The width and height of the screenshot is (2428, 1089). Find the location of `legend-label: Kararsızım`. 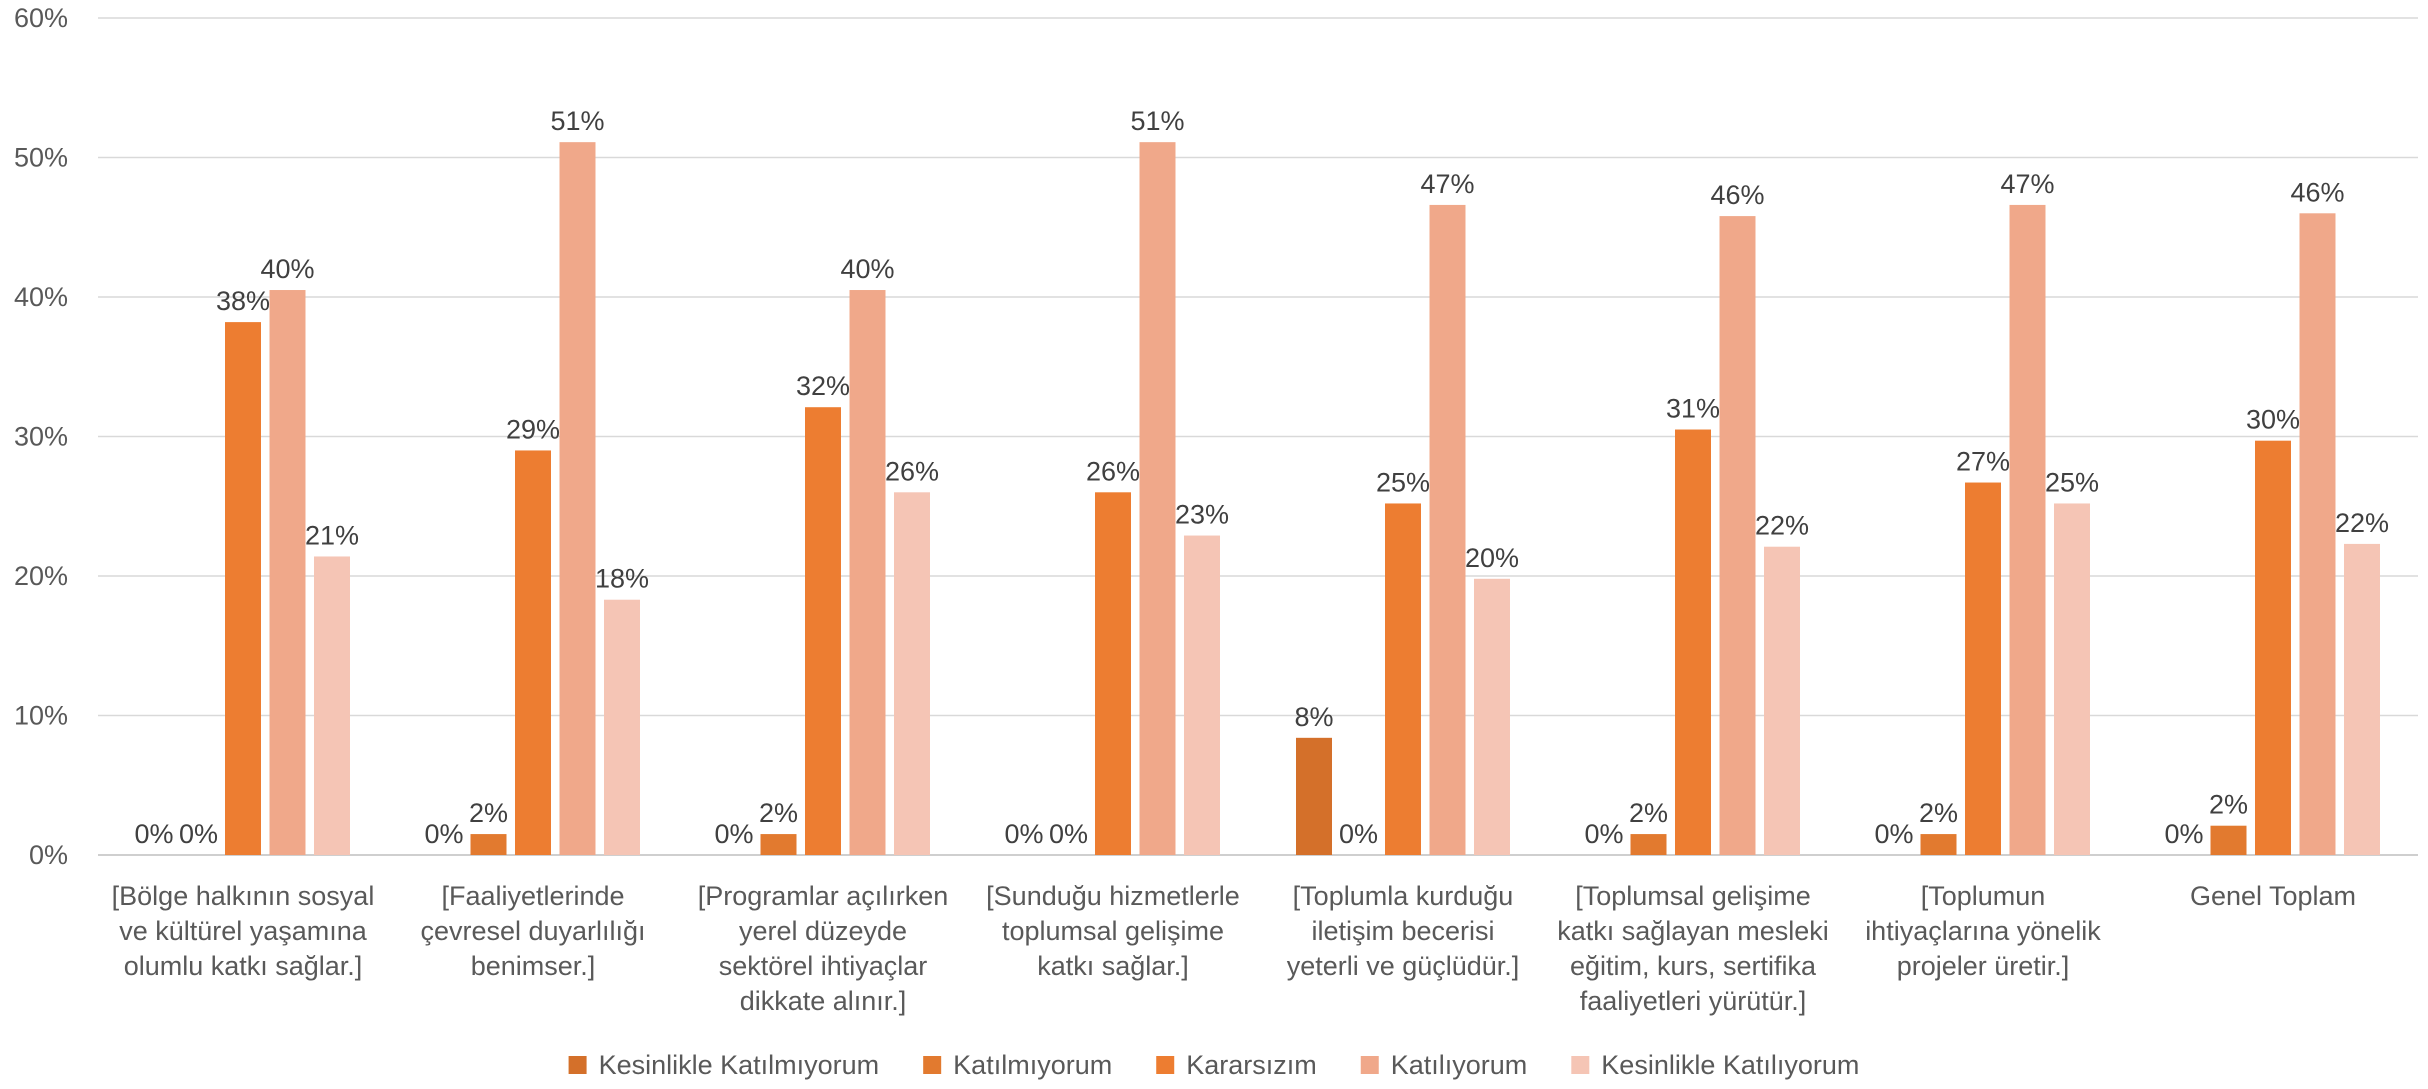

legend-label: Kararsızım is located at coordinates (1251, 1065).